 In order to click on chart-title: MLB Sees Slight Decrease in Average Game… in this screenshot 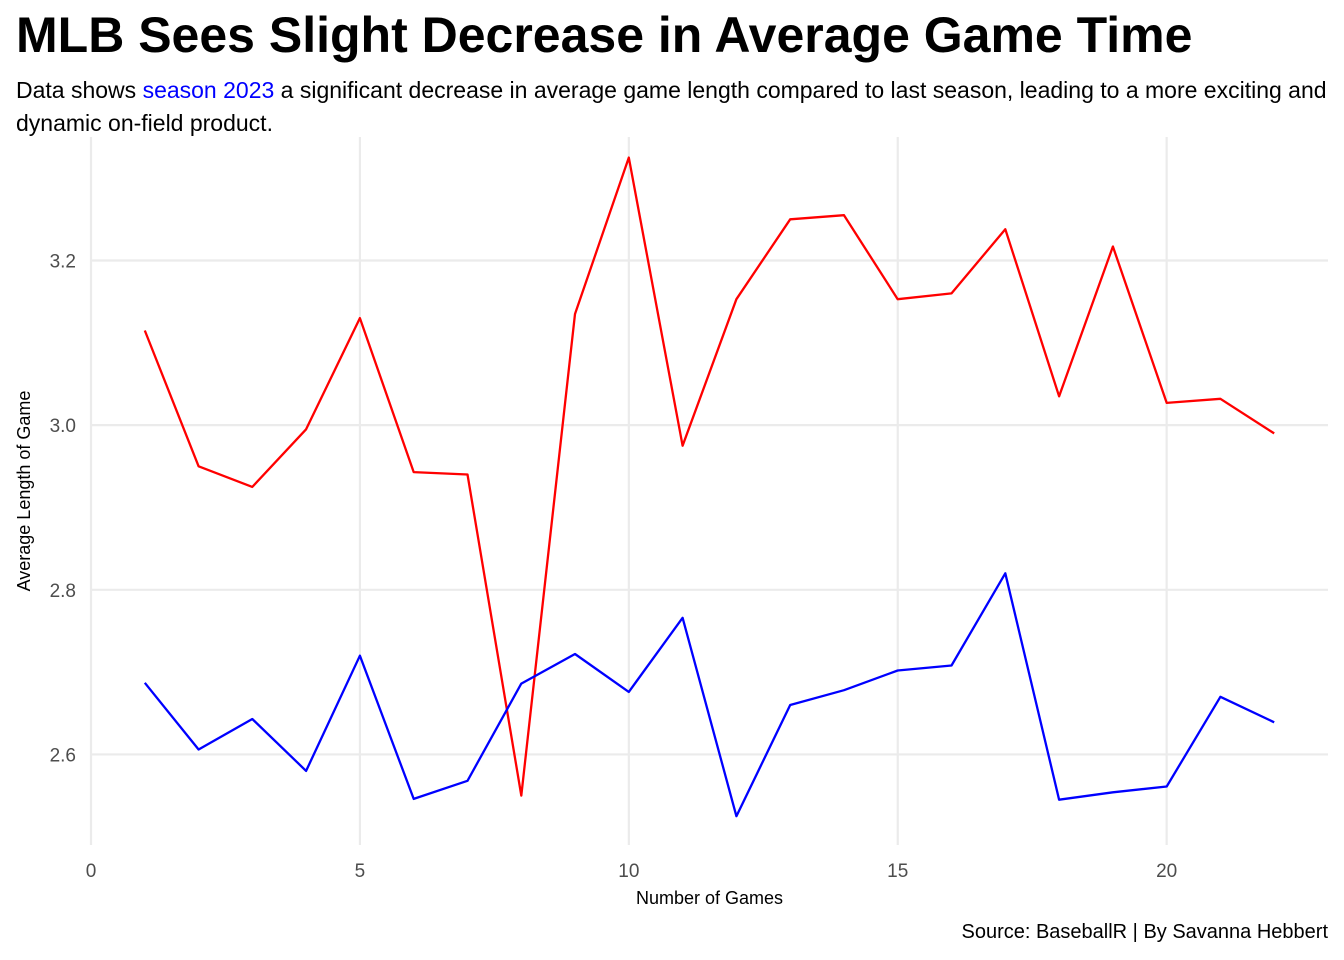, I will do `click(604, 35)`.